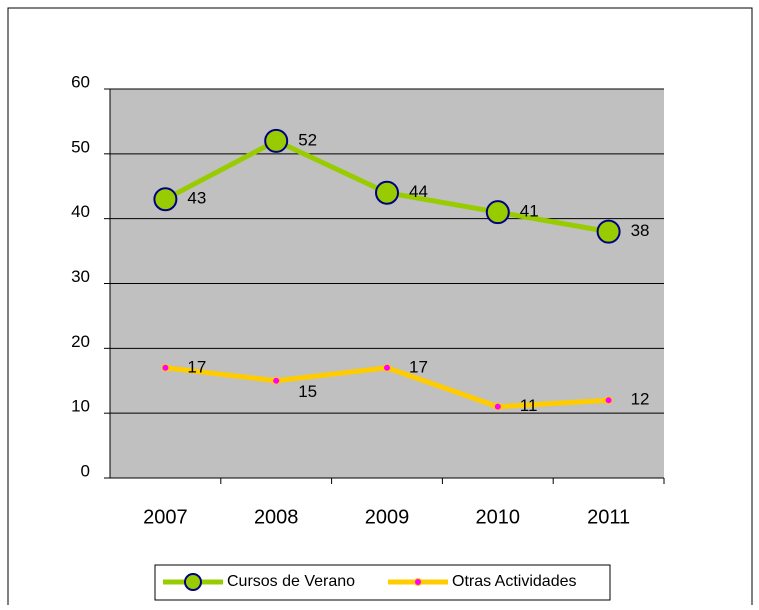 The width and height of the screenshot is (759, 610). I want to click on y-tick-label: 20, so click(80, 341).